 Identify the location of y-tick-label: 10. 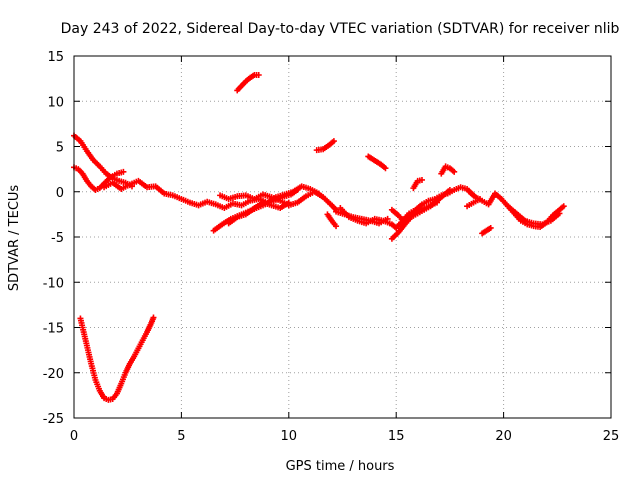
(55, 102).